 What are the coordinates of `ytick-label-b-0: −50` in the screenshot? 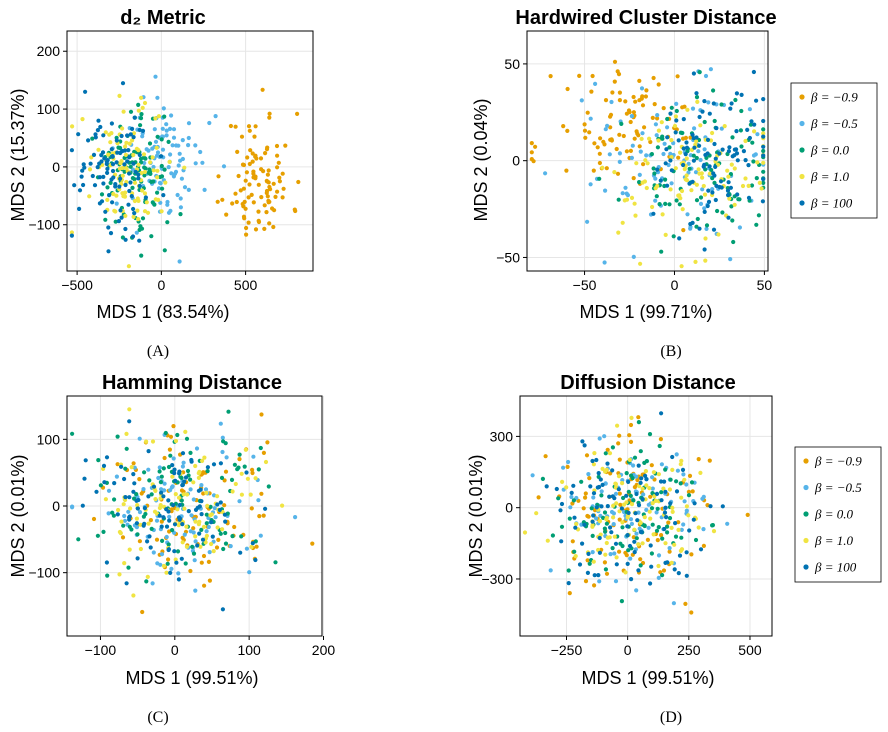 It's located at (508, 257).